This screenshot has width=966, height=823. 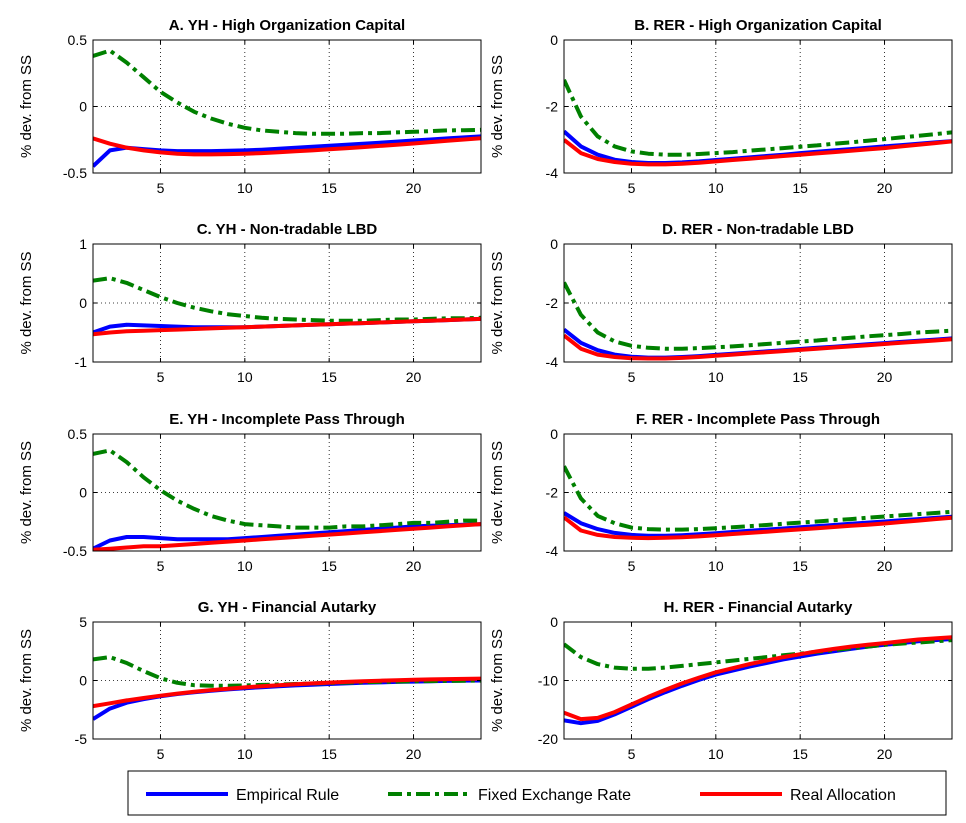 I want to click on ylabel-b: % dev. from SS, so click(x=497, y=106).